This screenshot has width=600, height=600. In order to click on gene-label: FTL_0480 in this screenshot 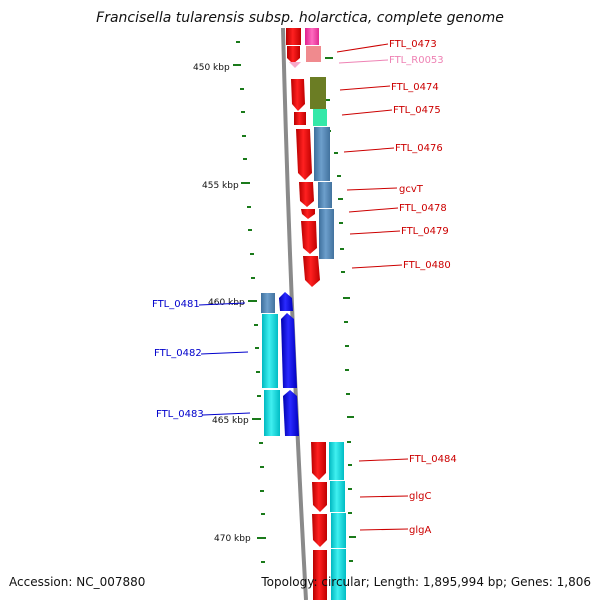, I will do `click(427, 265)`.